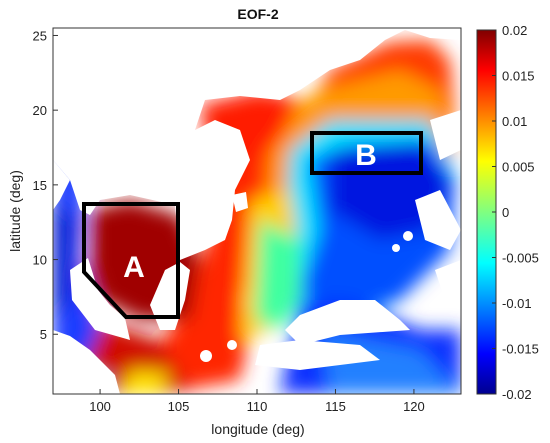 The image size is (550, 443). What do you see at coordinates (43, 334) in the screenshot?
I see `y-tick-label: 5` at bounding box center [43, 334].